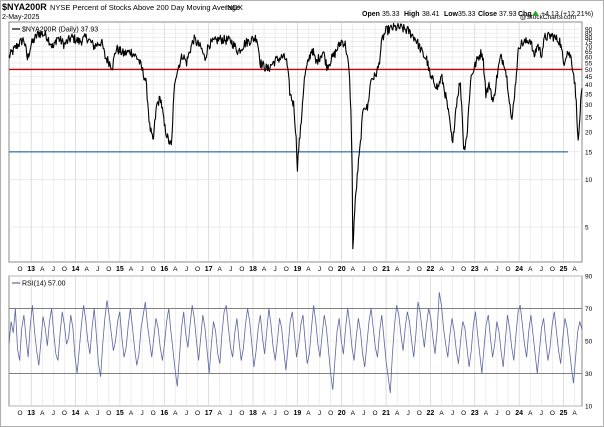 The width and height of the screenshot is (604, 427). Describe the element at coordinates (391, 14) in the screenshot. I see `open-value: 35.33` at that location.